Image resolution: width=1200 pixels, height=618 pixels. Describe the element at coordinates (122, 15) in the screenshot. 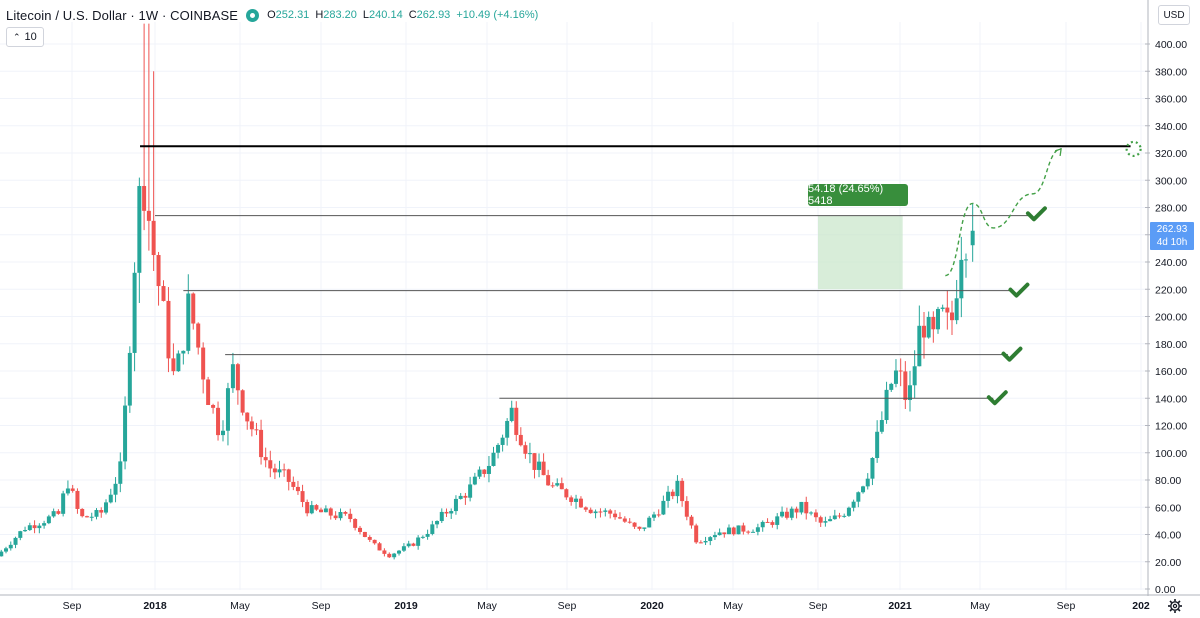

I see `symbol-title: Litecoin / U.S. Dollar · 1W · COINBASE` at that location.